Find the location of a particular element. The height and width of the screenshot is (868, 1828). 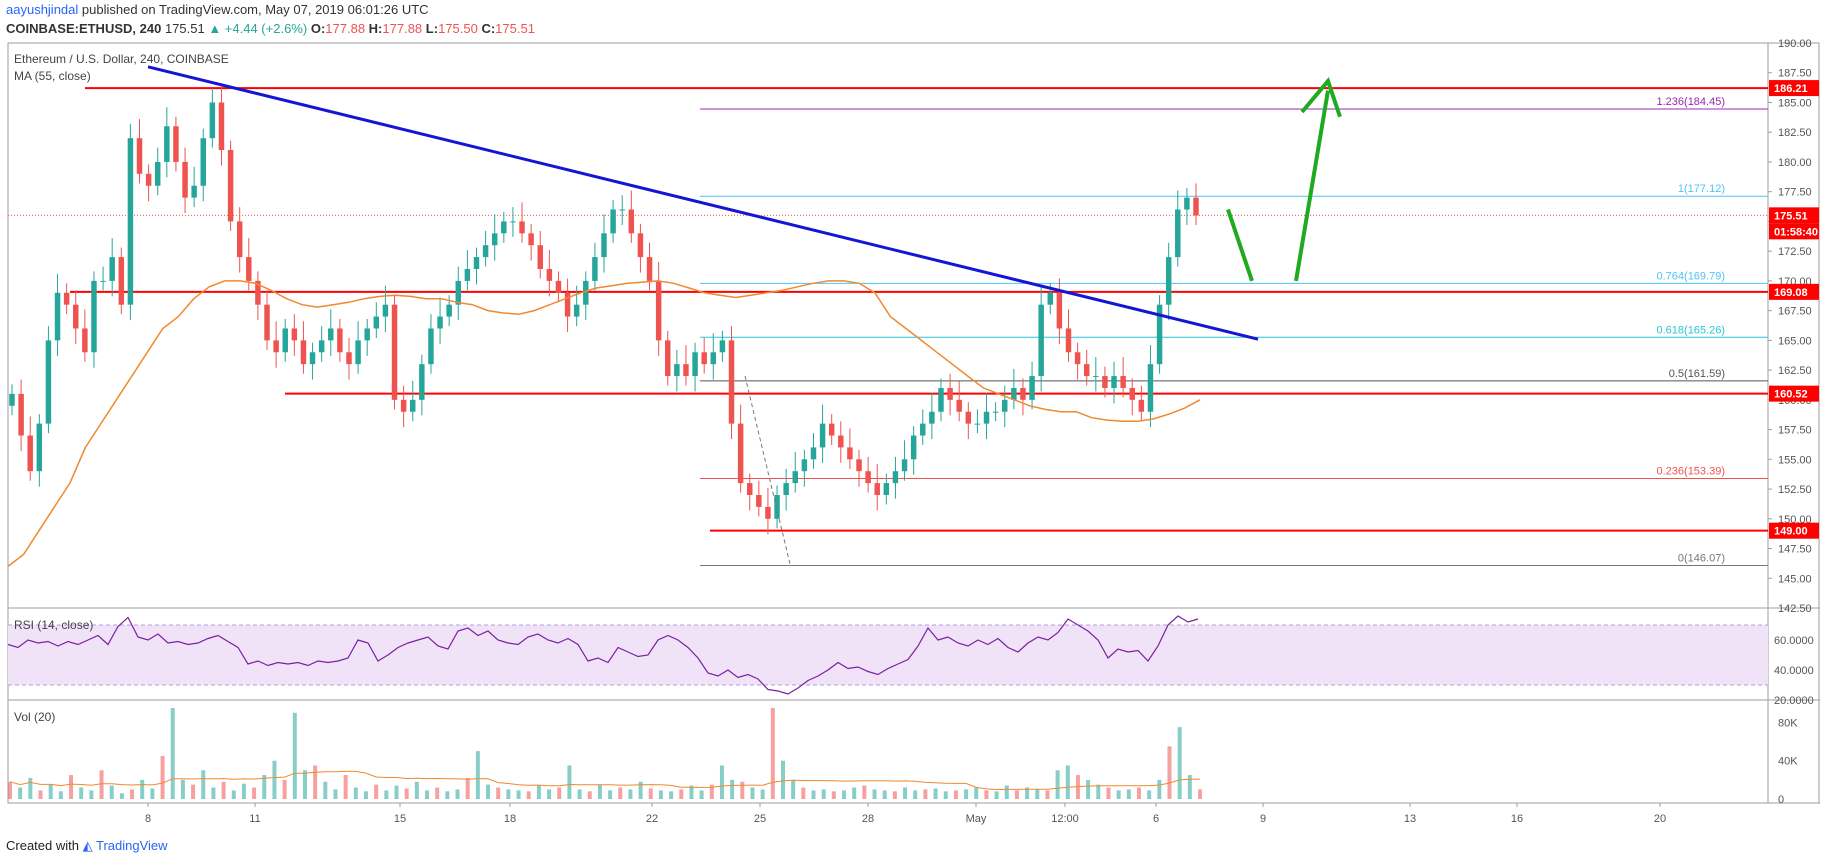

arrow-down-path is located at coordinates (1240, 245).